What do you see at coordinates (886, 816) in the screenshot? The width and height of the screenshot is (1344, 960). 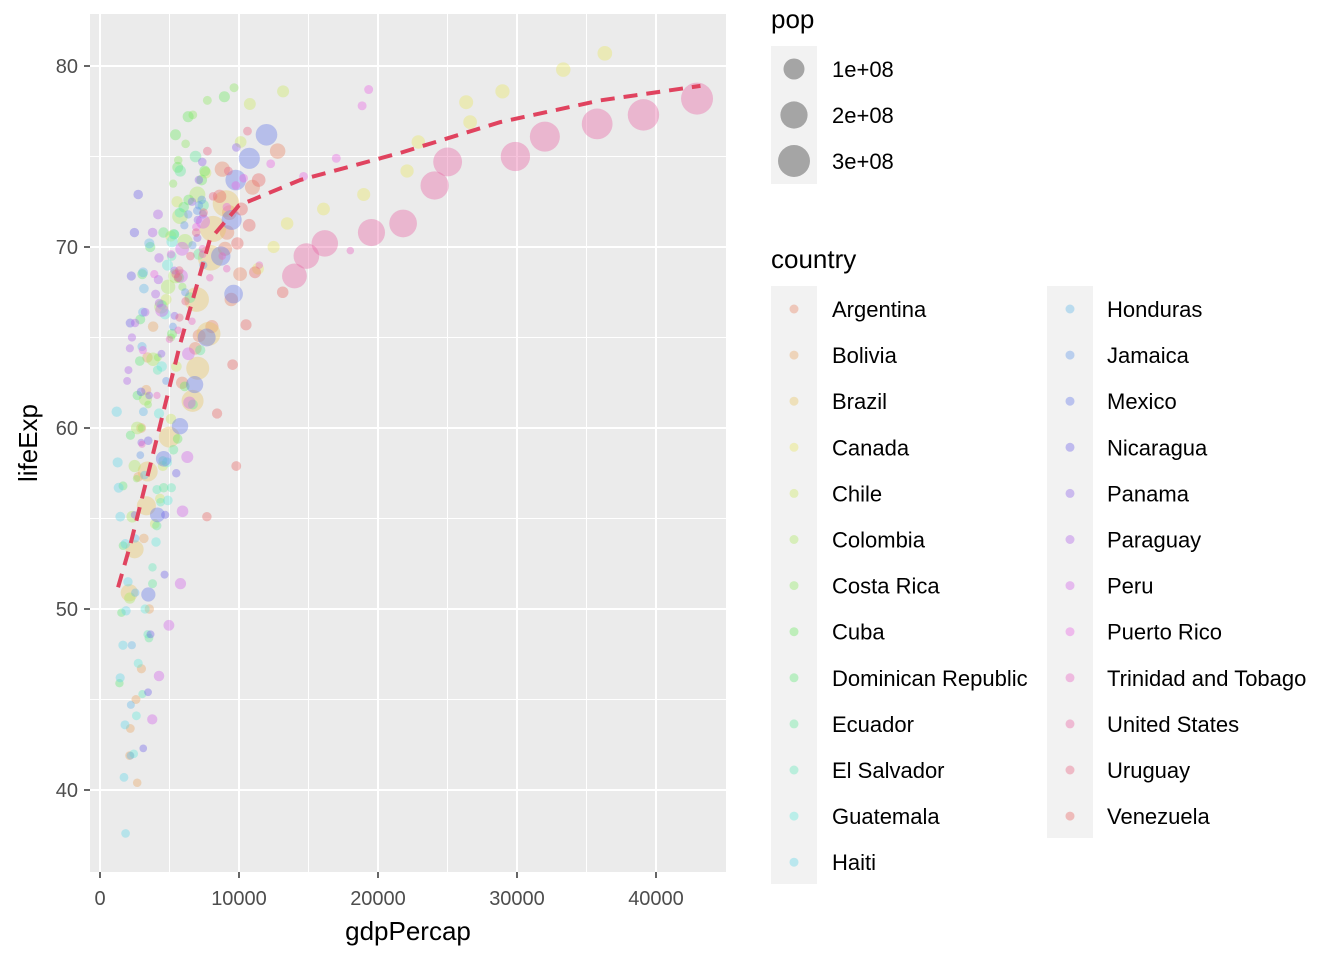 I see `color-legend-label: Guatemala` at bounding box center [886, 816].